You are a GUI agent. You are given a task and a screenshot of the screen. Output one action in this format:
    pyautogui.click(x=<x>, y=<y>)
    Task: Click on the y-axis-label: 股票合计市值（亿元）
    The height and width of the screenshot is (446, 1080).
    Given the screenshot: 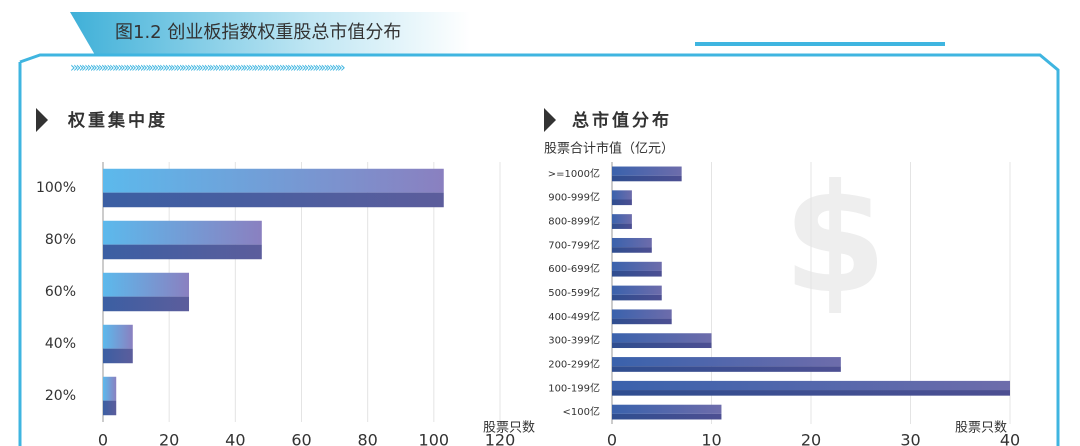 What is the action you would take?
    pyautogui.click(x=609, y=149)
    